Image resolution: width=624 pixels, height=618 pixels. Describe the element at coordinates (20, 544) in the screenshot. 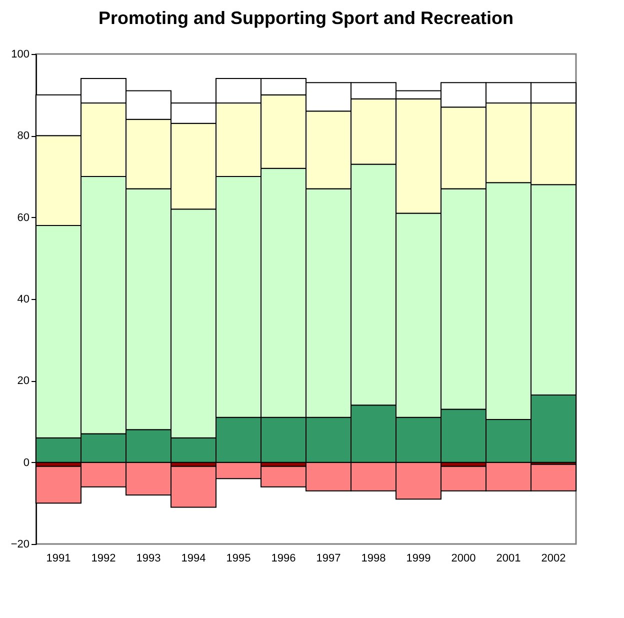

I see `y-tick-label: −20` at that location.